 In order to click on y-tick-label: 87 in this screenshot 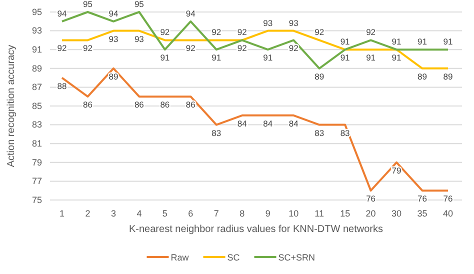, I will do `click(37, 87)`.